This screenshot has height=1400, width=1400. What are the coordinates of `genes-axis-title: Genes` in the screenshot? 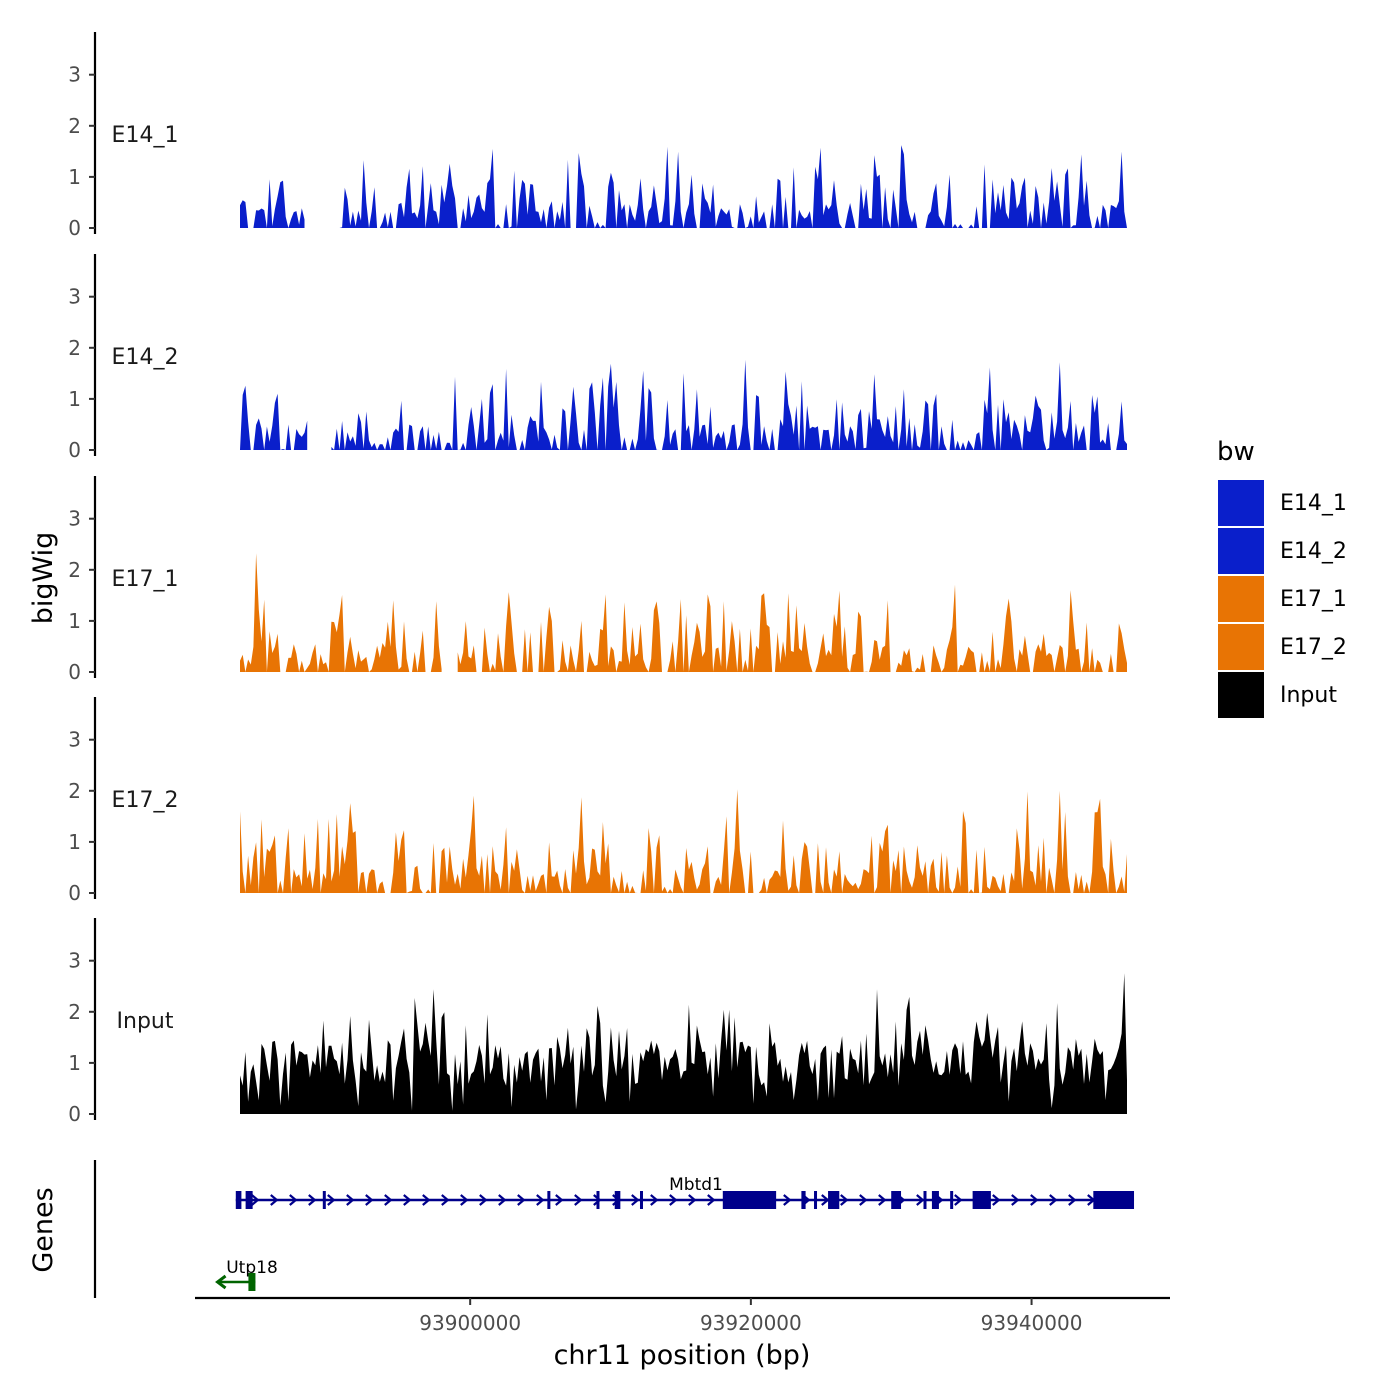 It's located at (43, 1229).